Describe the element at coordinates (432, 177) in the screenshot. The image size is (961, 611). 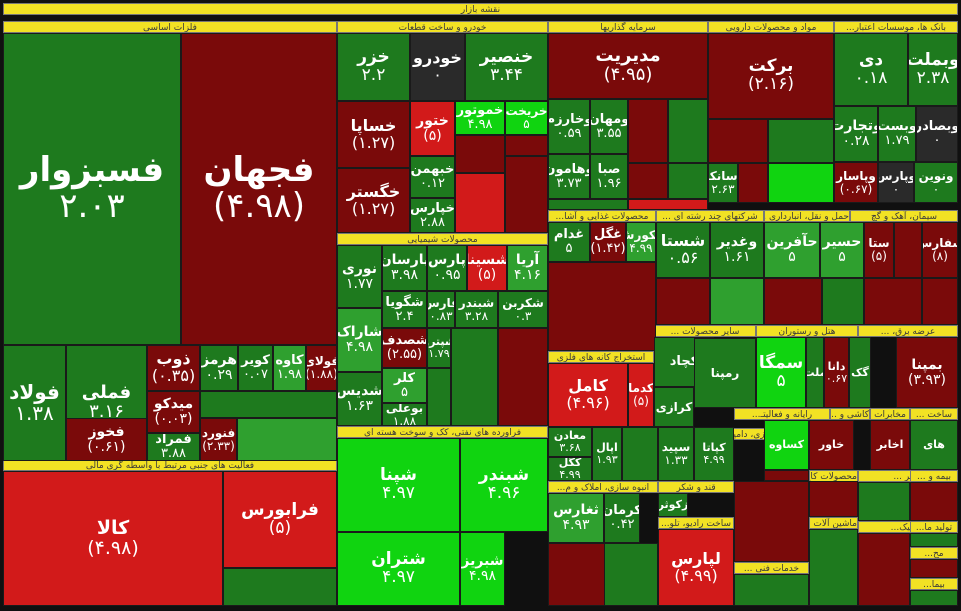
I see `stock-tile: خبهمن ۰.۱۲` at that location.